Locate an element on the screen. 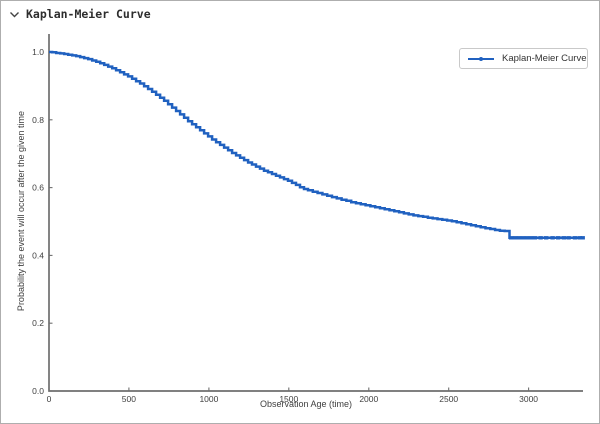 The width and height of the screenshot is (600, 424). x-tick-label: 3000 is located at coordinates (528, 399).